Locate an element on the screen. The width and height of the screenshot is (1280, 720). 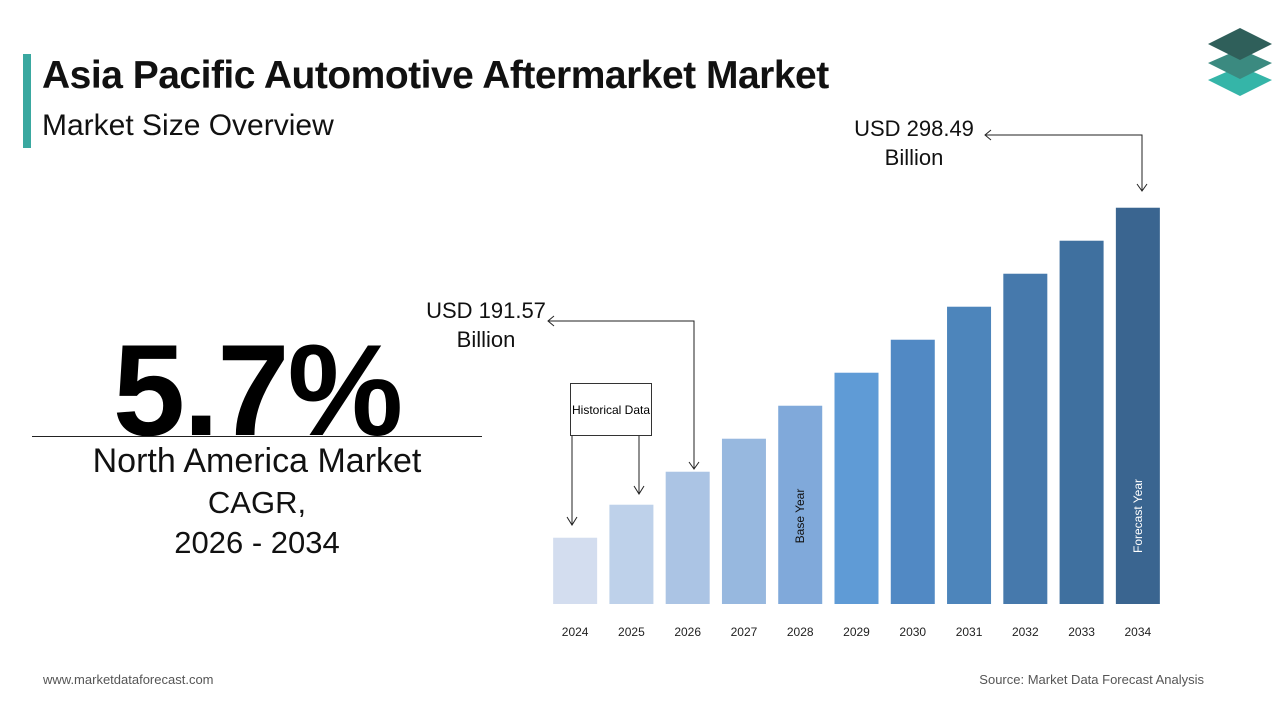
x-tick-label: 2027 is located at coordinates (744, 632).